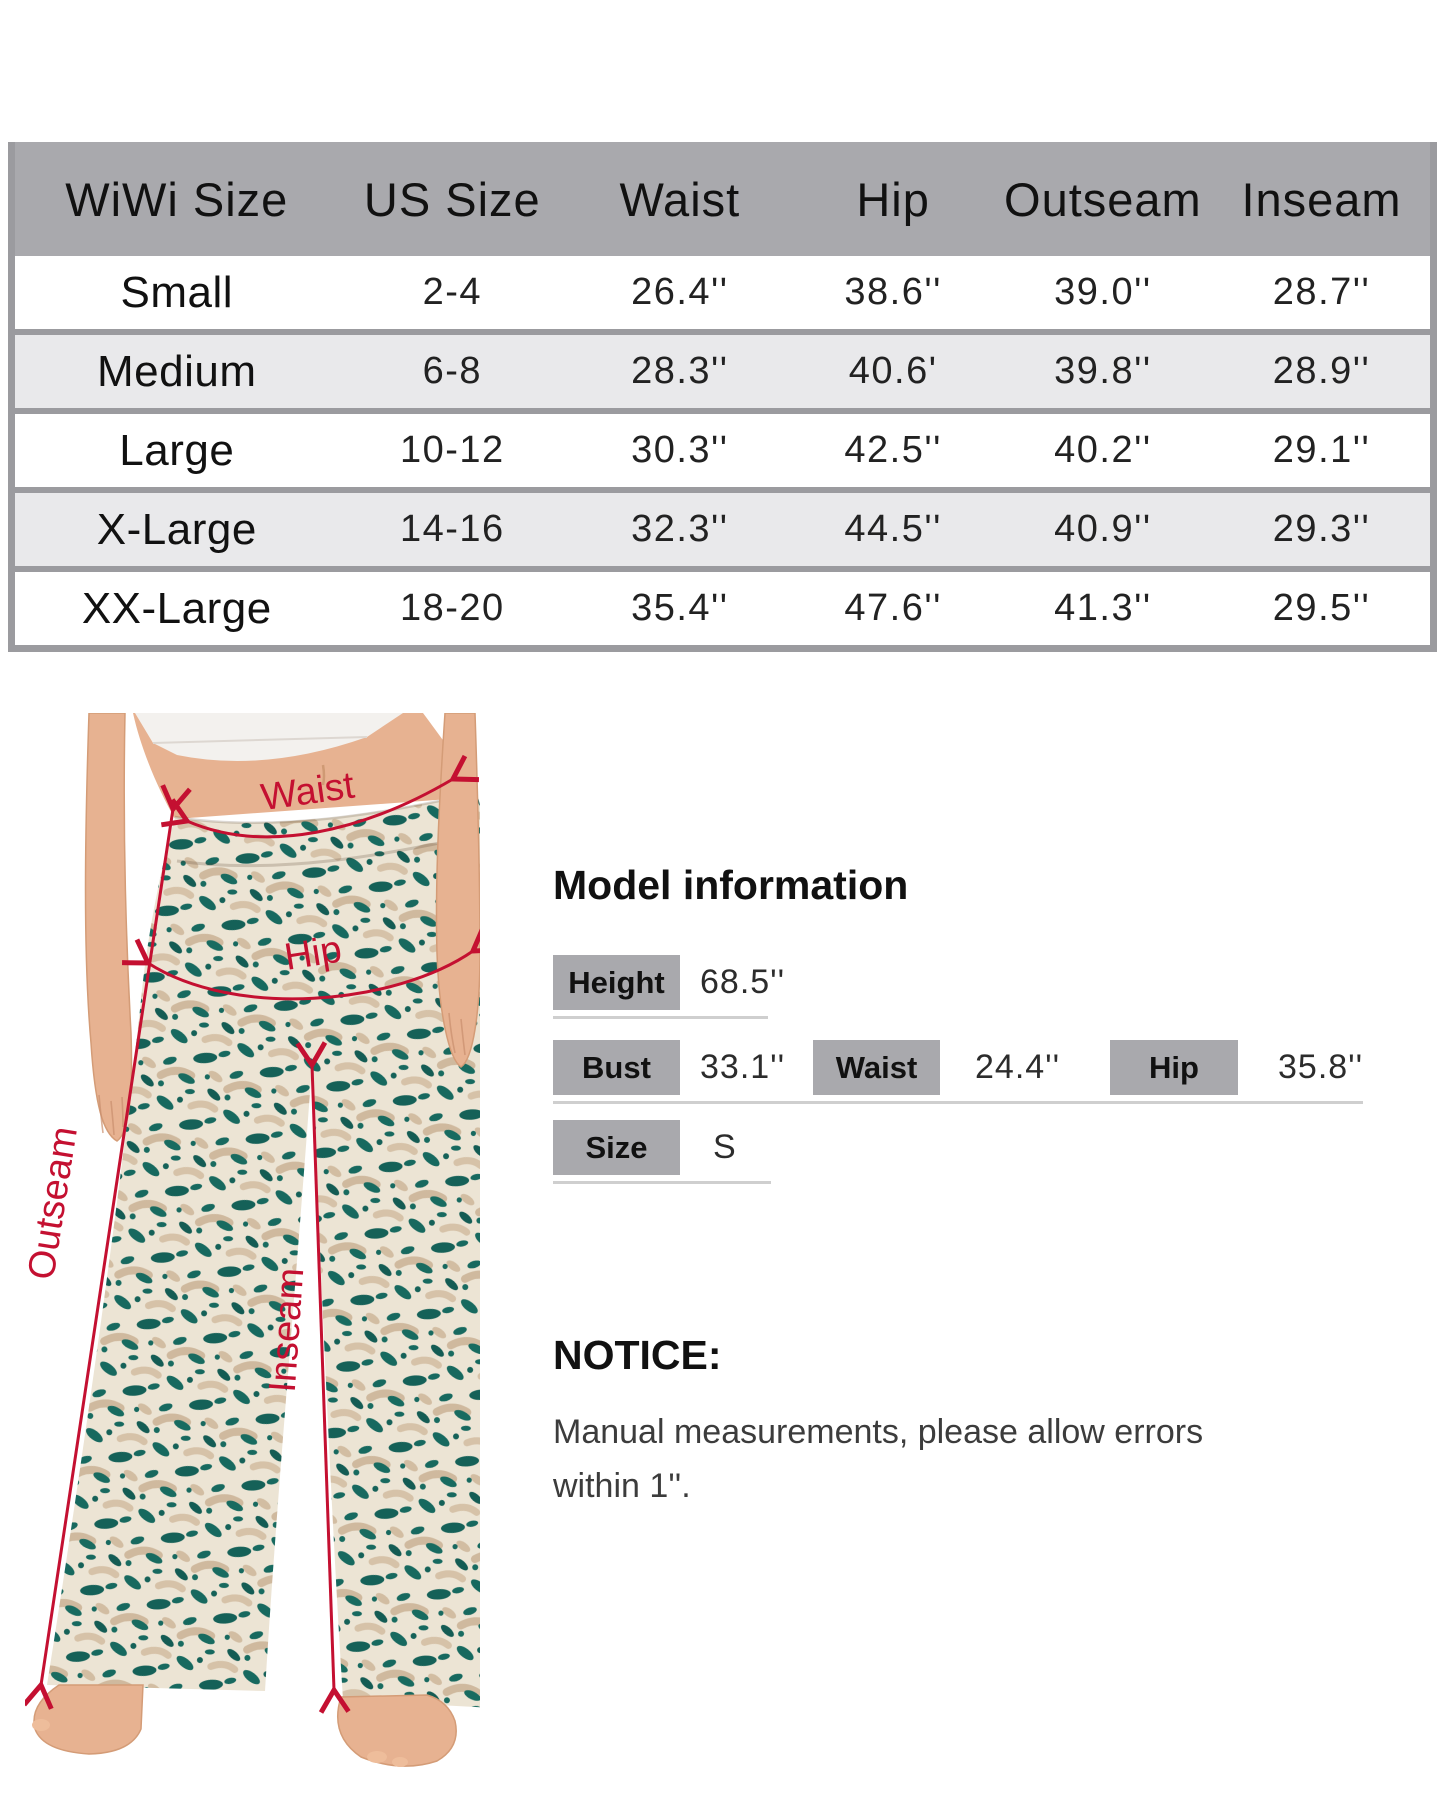 This screenshot has height=1806, width=1445. I want to click on cell-waist: 28.3'', so click(680, 370).